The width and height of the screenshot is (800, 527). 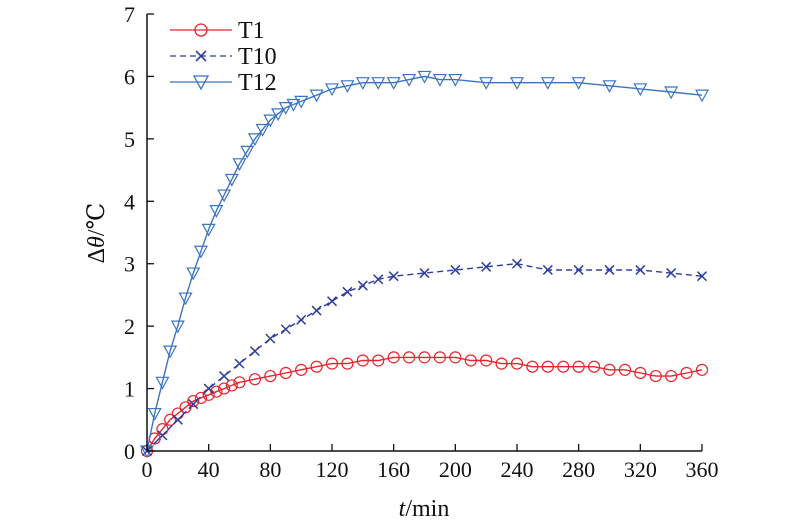 I want to click on y-tick-label: 0, so click(x=129, y=451).